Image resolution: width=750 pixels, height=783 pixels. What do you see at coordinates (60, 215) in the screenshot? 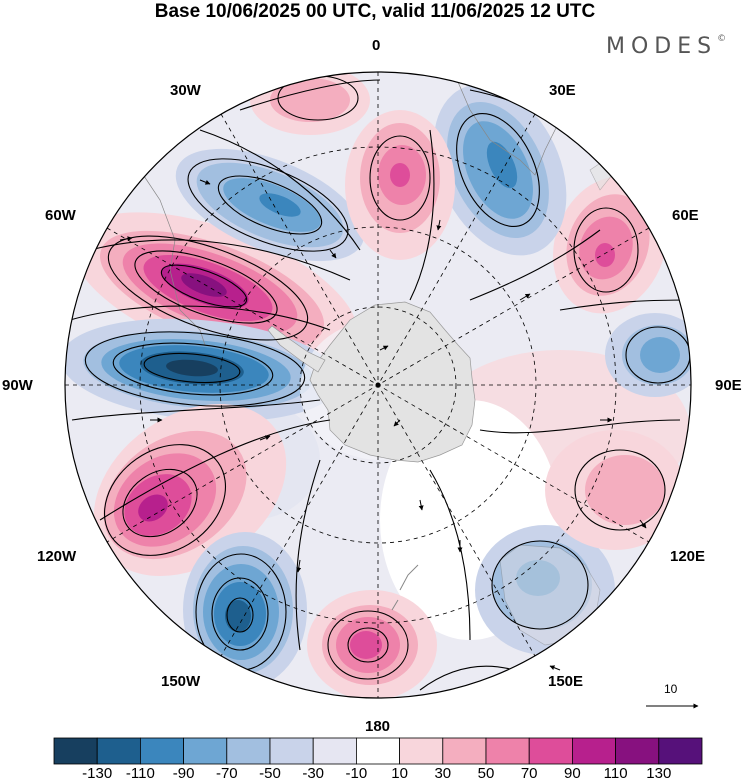
I see `lon-label-60w: 60W` at bounding box center [60, 215].